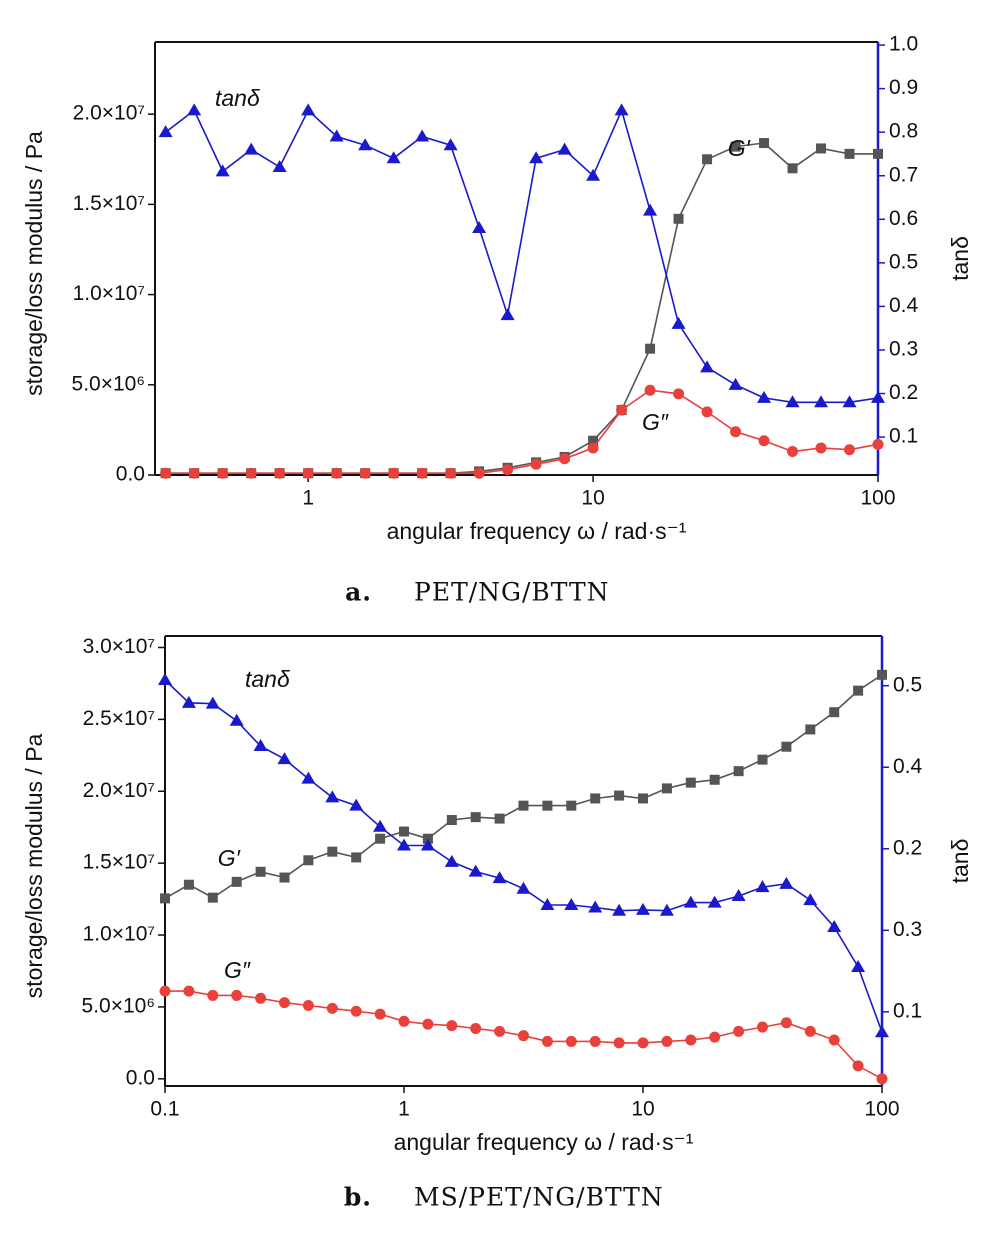 The height and width of the screenshot is (1240, 994). I want to click on y-tick-label: 1.0×10⁷, so click(119, 934).